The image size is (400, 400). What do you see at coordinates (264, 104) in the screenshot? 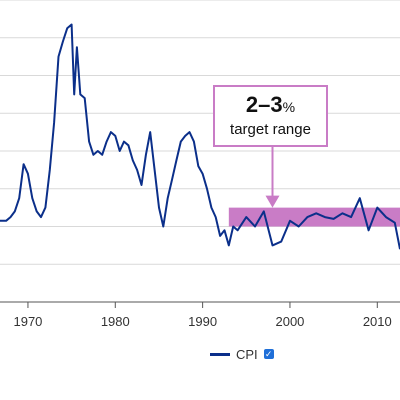
I see `callout-range: 2–3` at bounding box center [264, 104].